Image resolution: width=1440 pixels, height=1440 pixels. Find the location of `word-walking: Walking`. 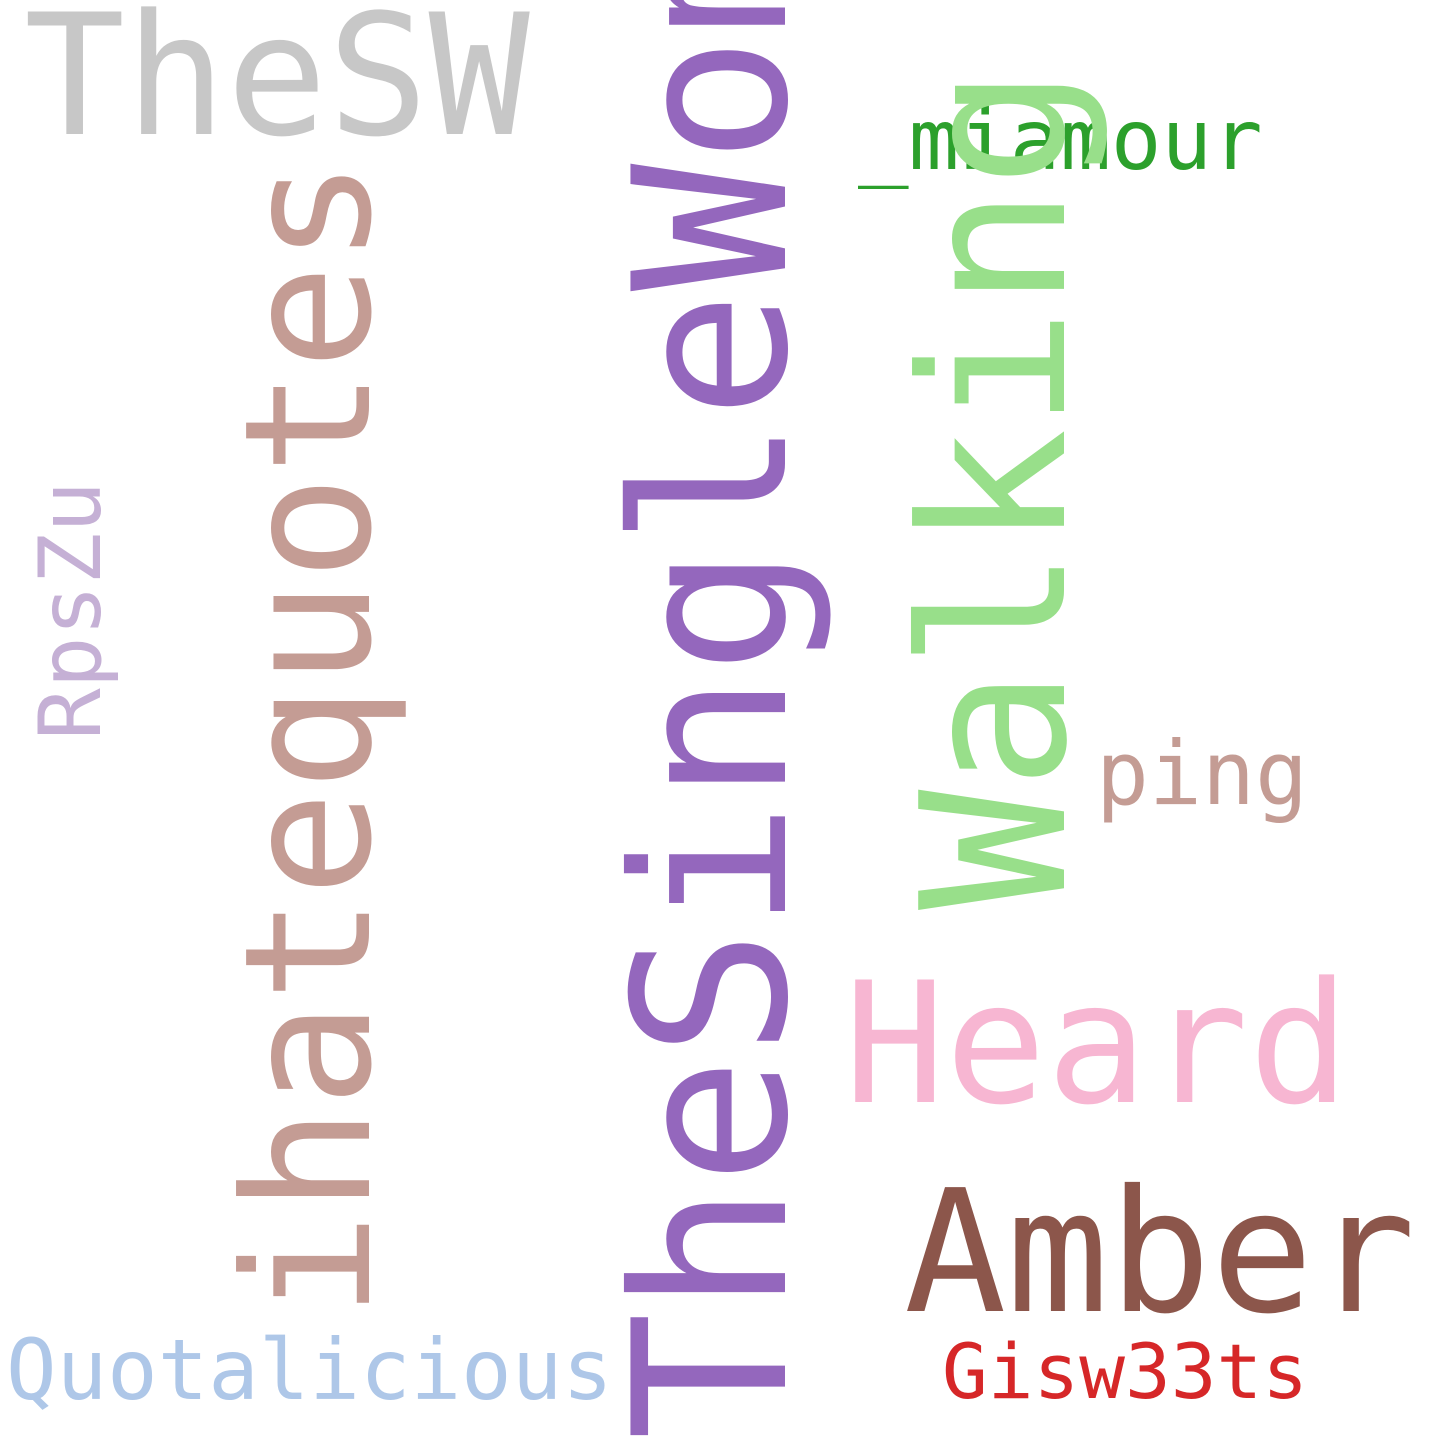

word-walking: Walking is located at coordinates (995, 488).